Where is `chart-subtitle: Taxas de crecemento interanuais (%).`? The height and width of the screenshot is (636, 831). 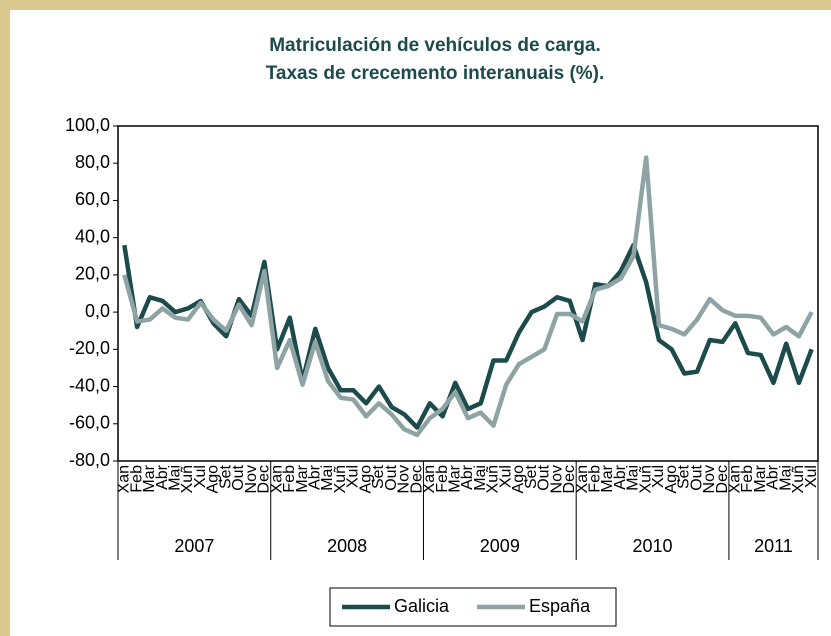
chart-subtitle: Taxas de crecemento interanuais (%). is located at coordinates (435, 73).